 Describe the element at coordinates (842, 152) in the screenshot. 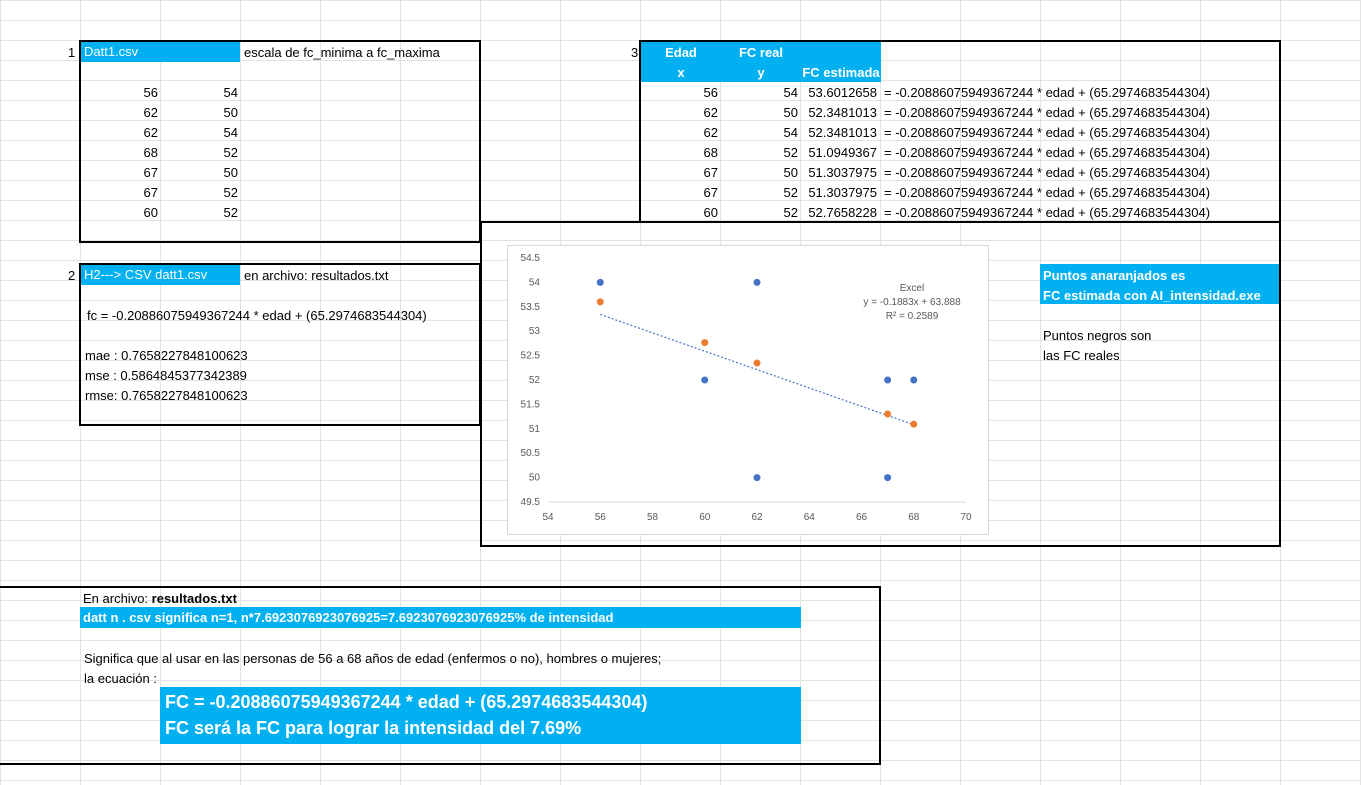

I see `section3-cell-fcest: 51.0949367` at that location.